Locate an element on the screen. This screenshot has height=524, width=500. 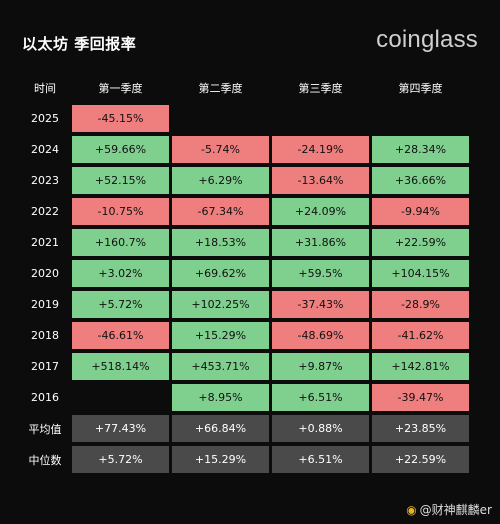
summary-row: 中位数 +5.72% +15.29% +6.51% +22.59% is located at coordinates (245, 459).